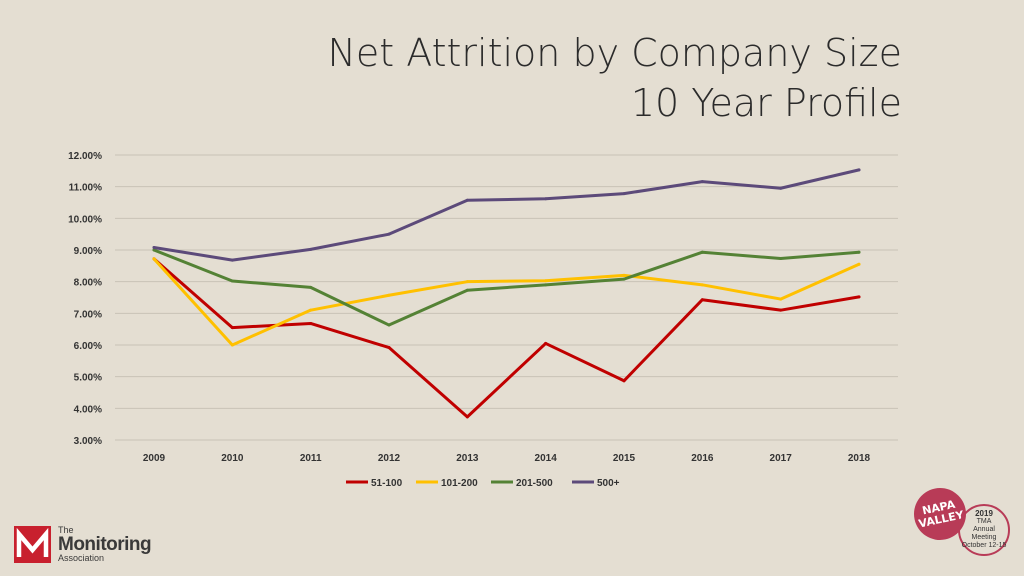  What do you see at coordinates (859, 458) in the screenshot?
I see `x-tick-label: 2018` at bounding box center [859, 458].